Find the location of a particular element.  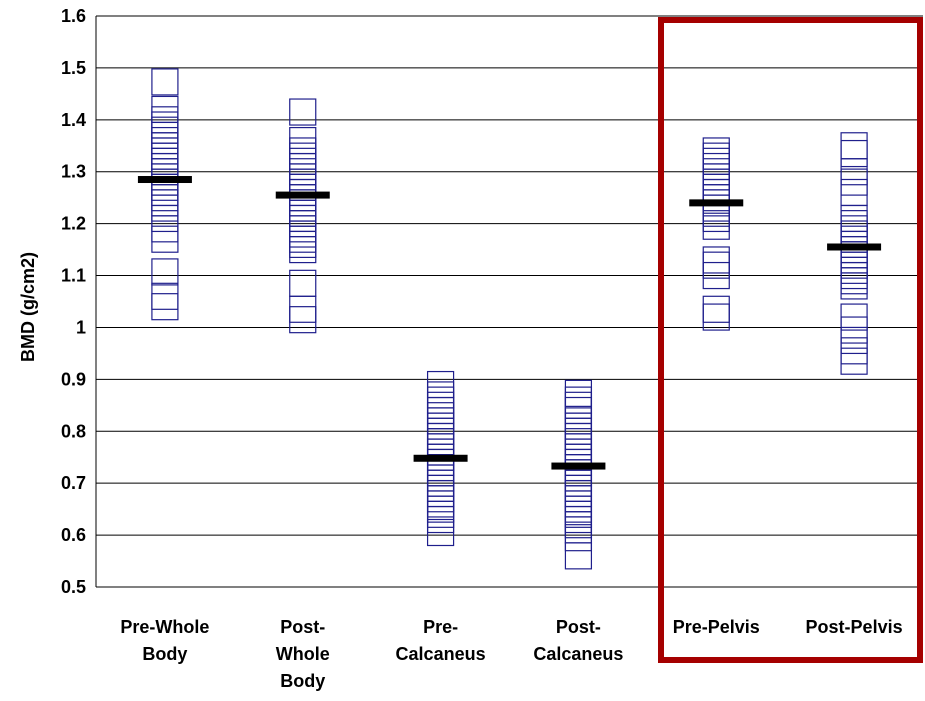

x-category-label-line: Post-Pelvis is located at coordinates (854, 627).